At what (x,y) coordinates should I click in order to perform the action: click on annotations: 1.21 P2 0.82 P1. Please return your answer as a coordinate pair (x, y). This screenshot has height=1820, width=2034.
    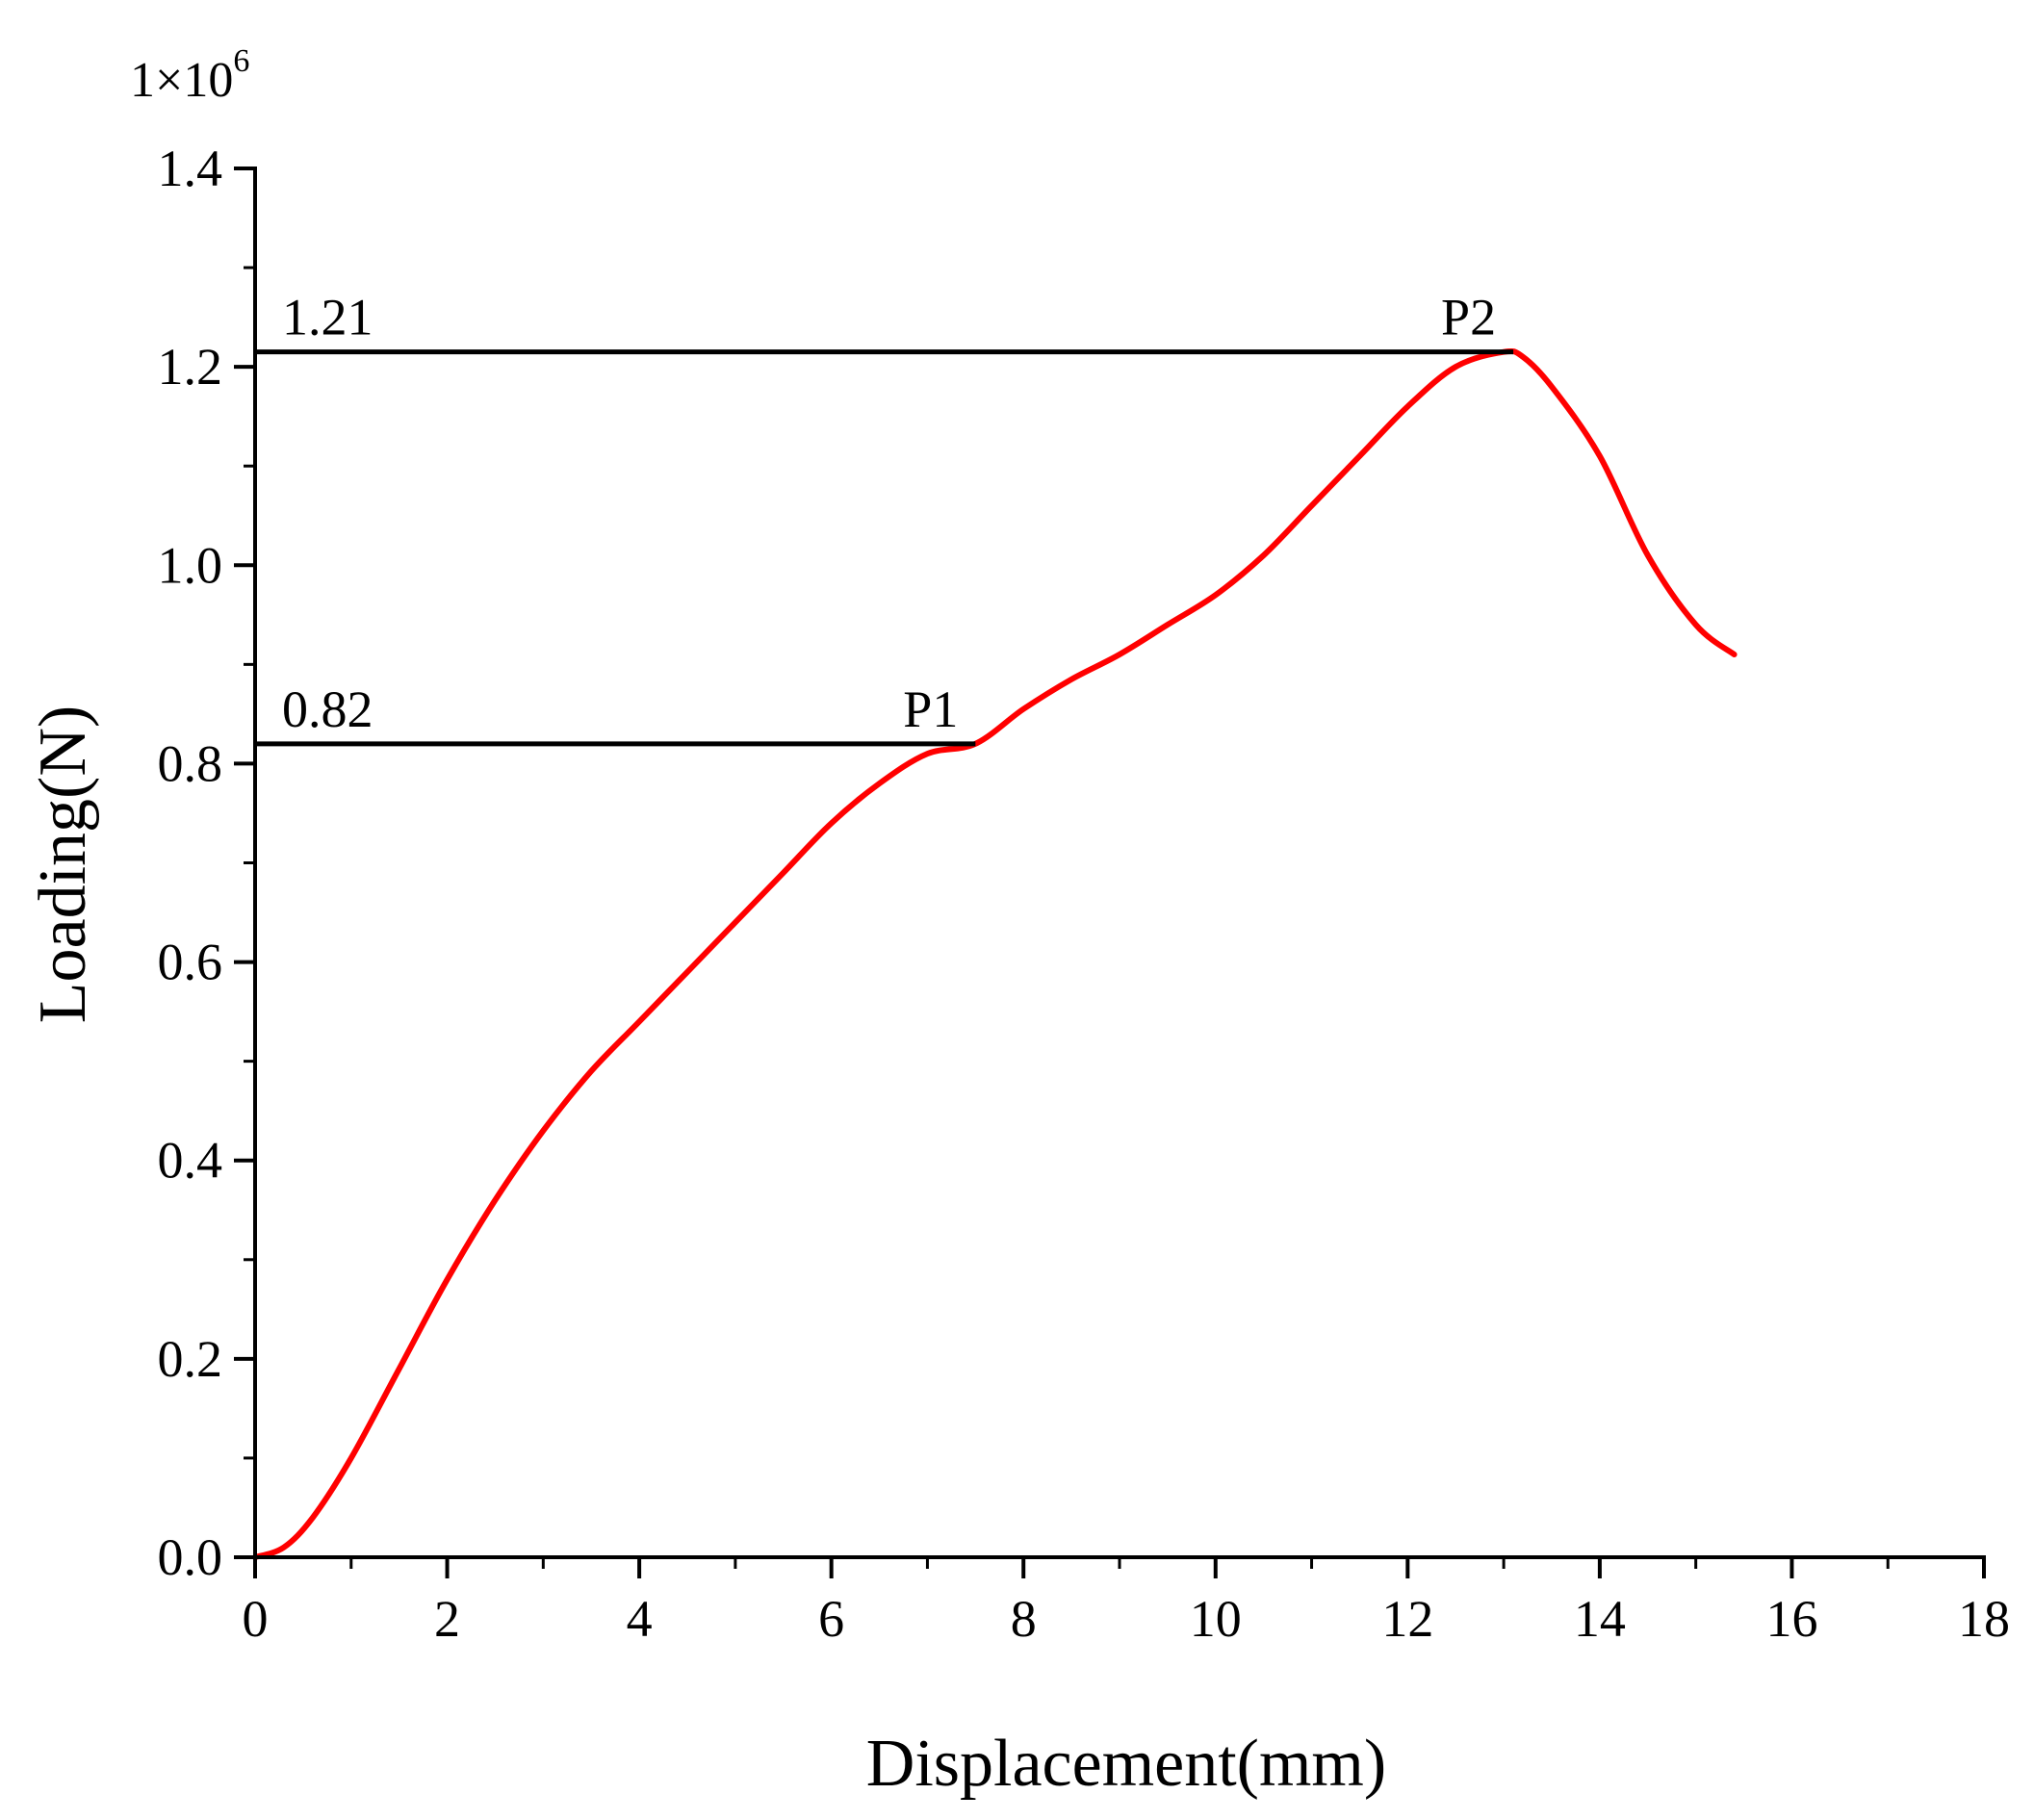
    Looking at the image, I should click on (889, 513).